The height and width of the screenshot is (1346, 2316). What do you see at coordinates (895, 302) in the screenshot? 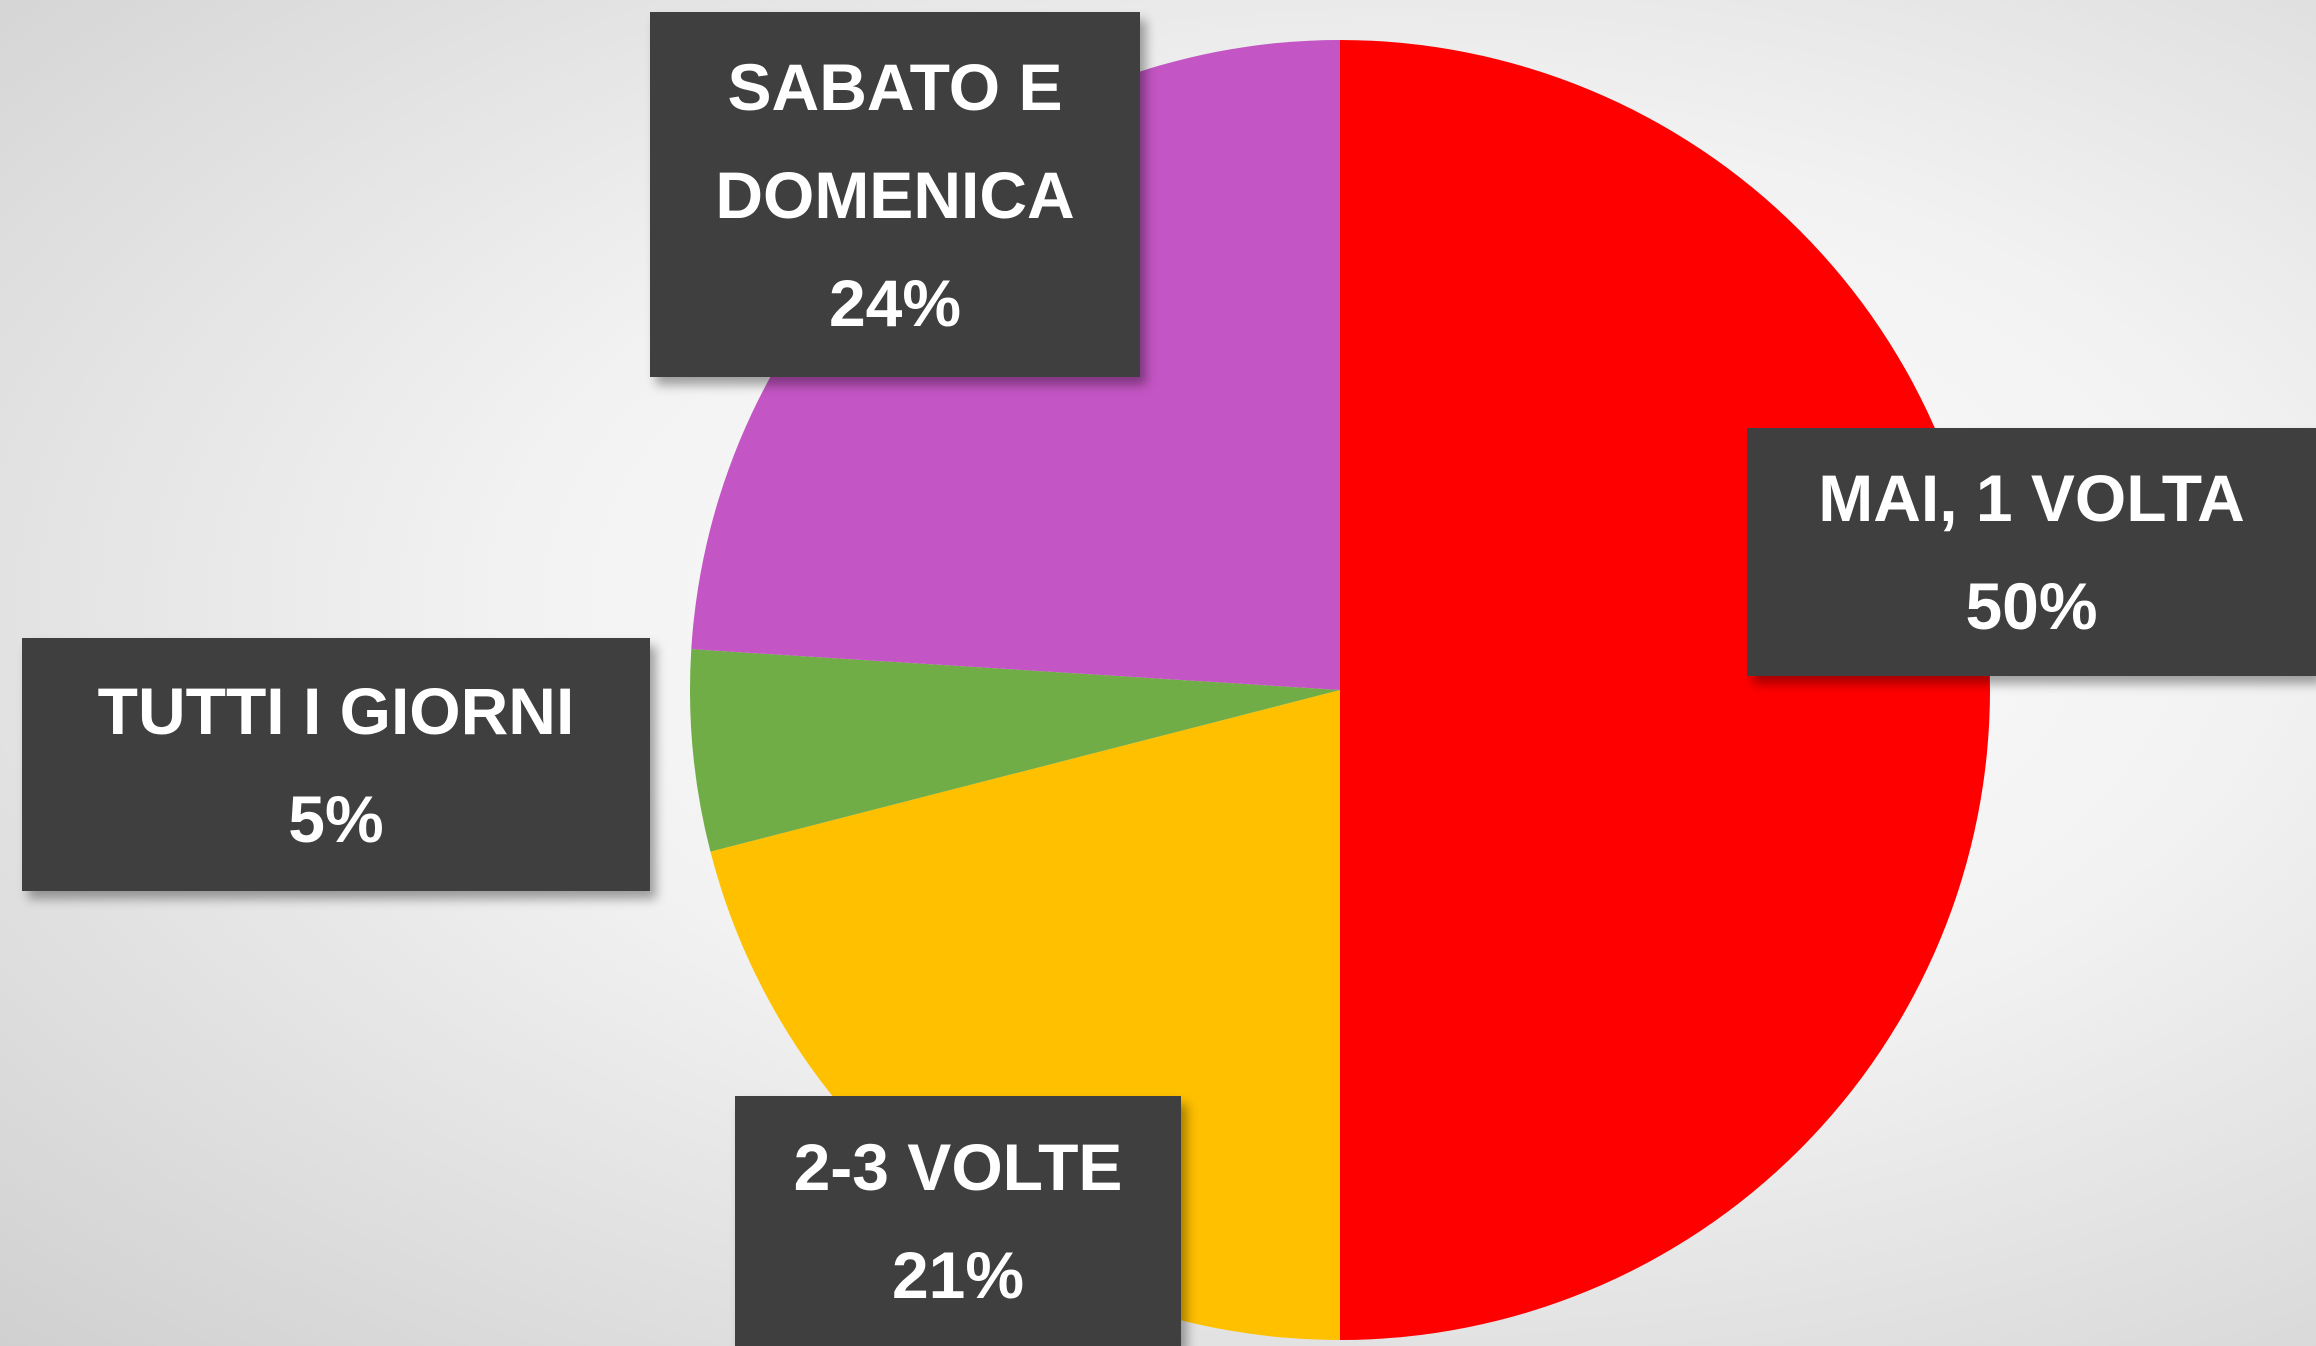
I see `value-label: 24%` at bounding box center [895, 302].